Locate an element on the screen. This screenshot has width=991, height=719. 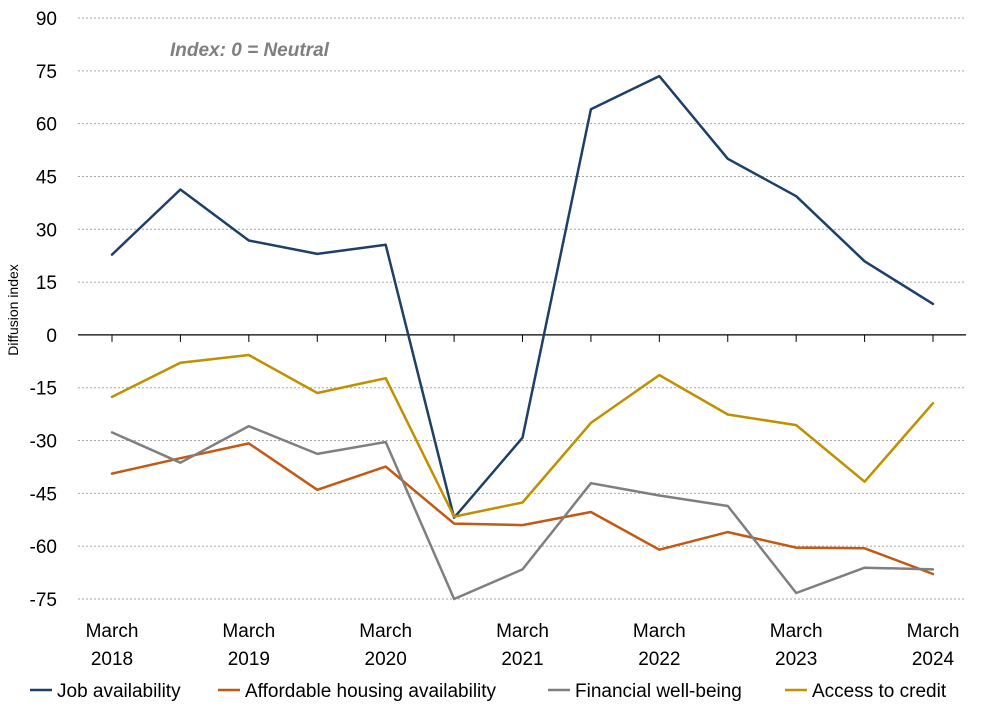
axes is located at coordinates (522, 338).